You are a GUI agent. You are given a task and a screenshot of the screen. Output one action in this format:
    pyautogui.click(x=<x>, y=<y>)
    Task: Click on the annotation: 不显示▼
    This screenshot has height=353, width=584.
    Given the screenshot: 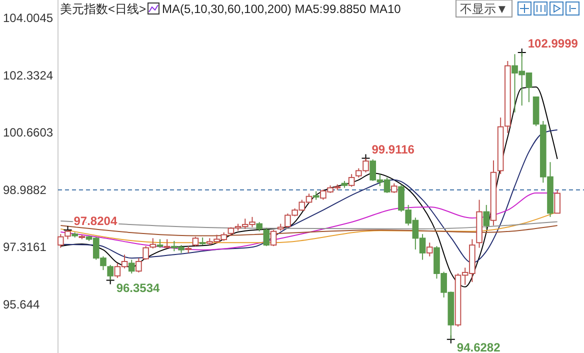 What is the action you would take?
    pyautogui.click(x=484, y=9)
    